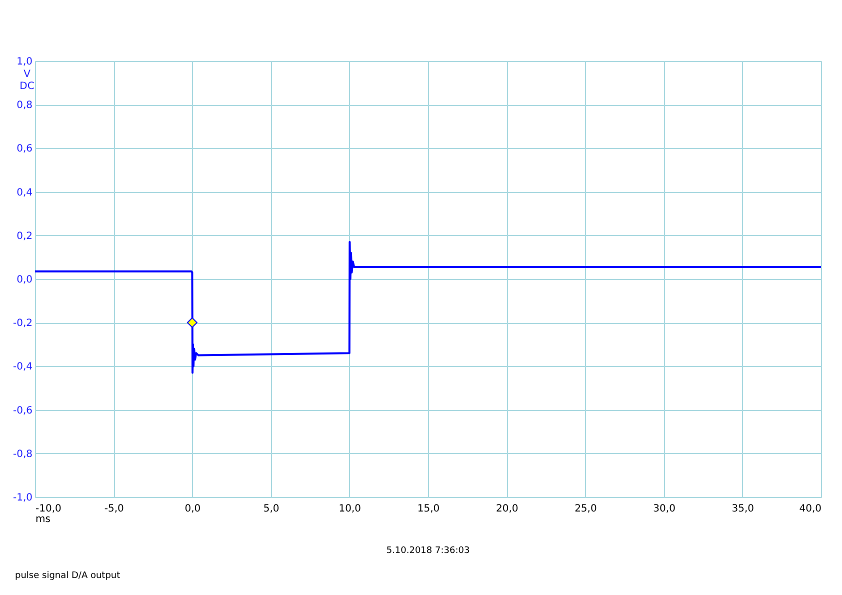 The image size is (842, 595). What do you see at coordinates (22, 454) in the screenshot?
I see `y-tick-label: -0,8` at bounding box center [22, 454].